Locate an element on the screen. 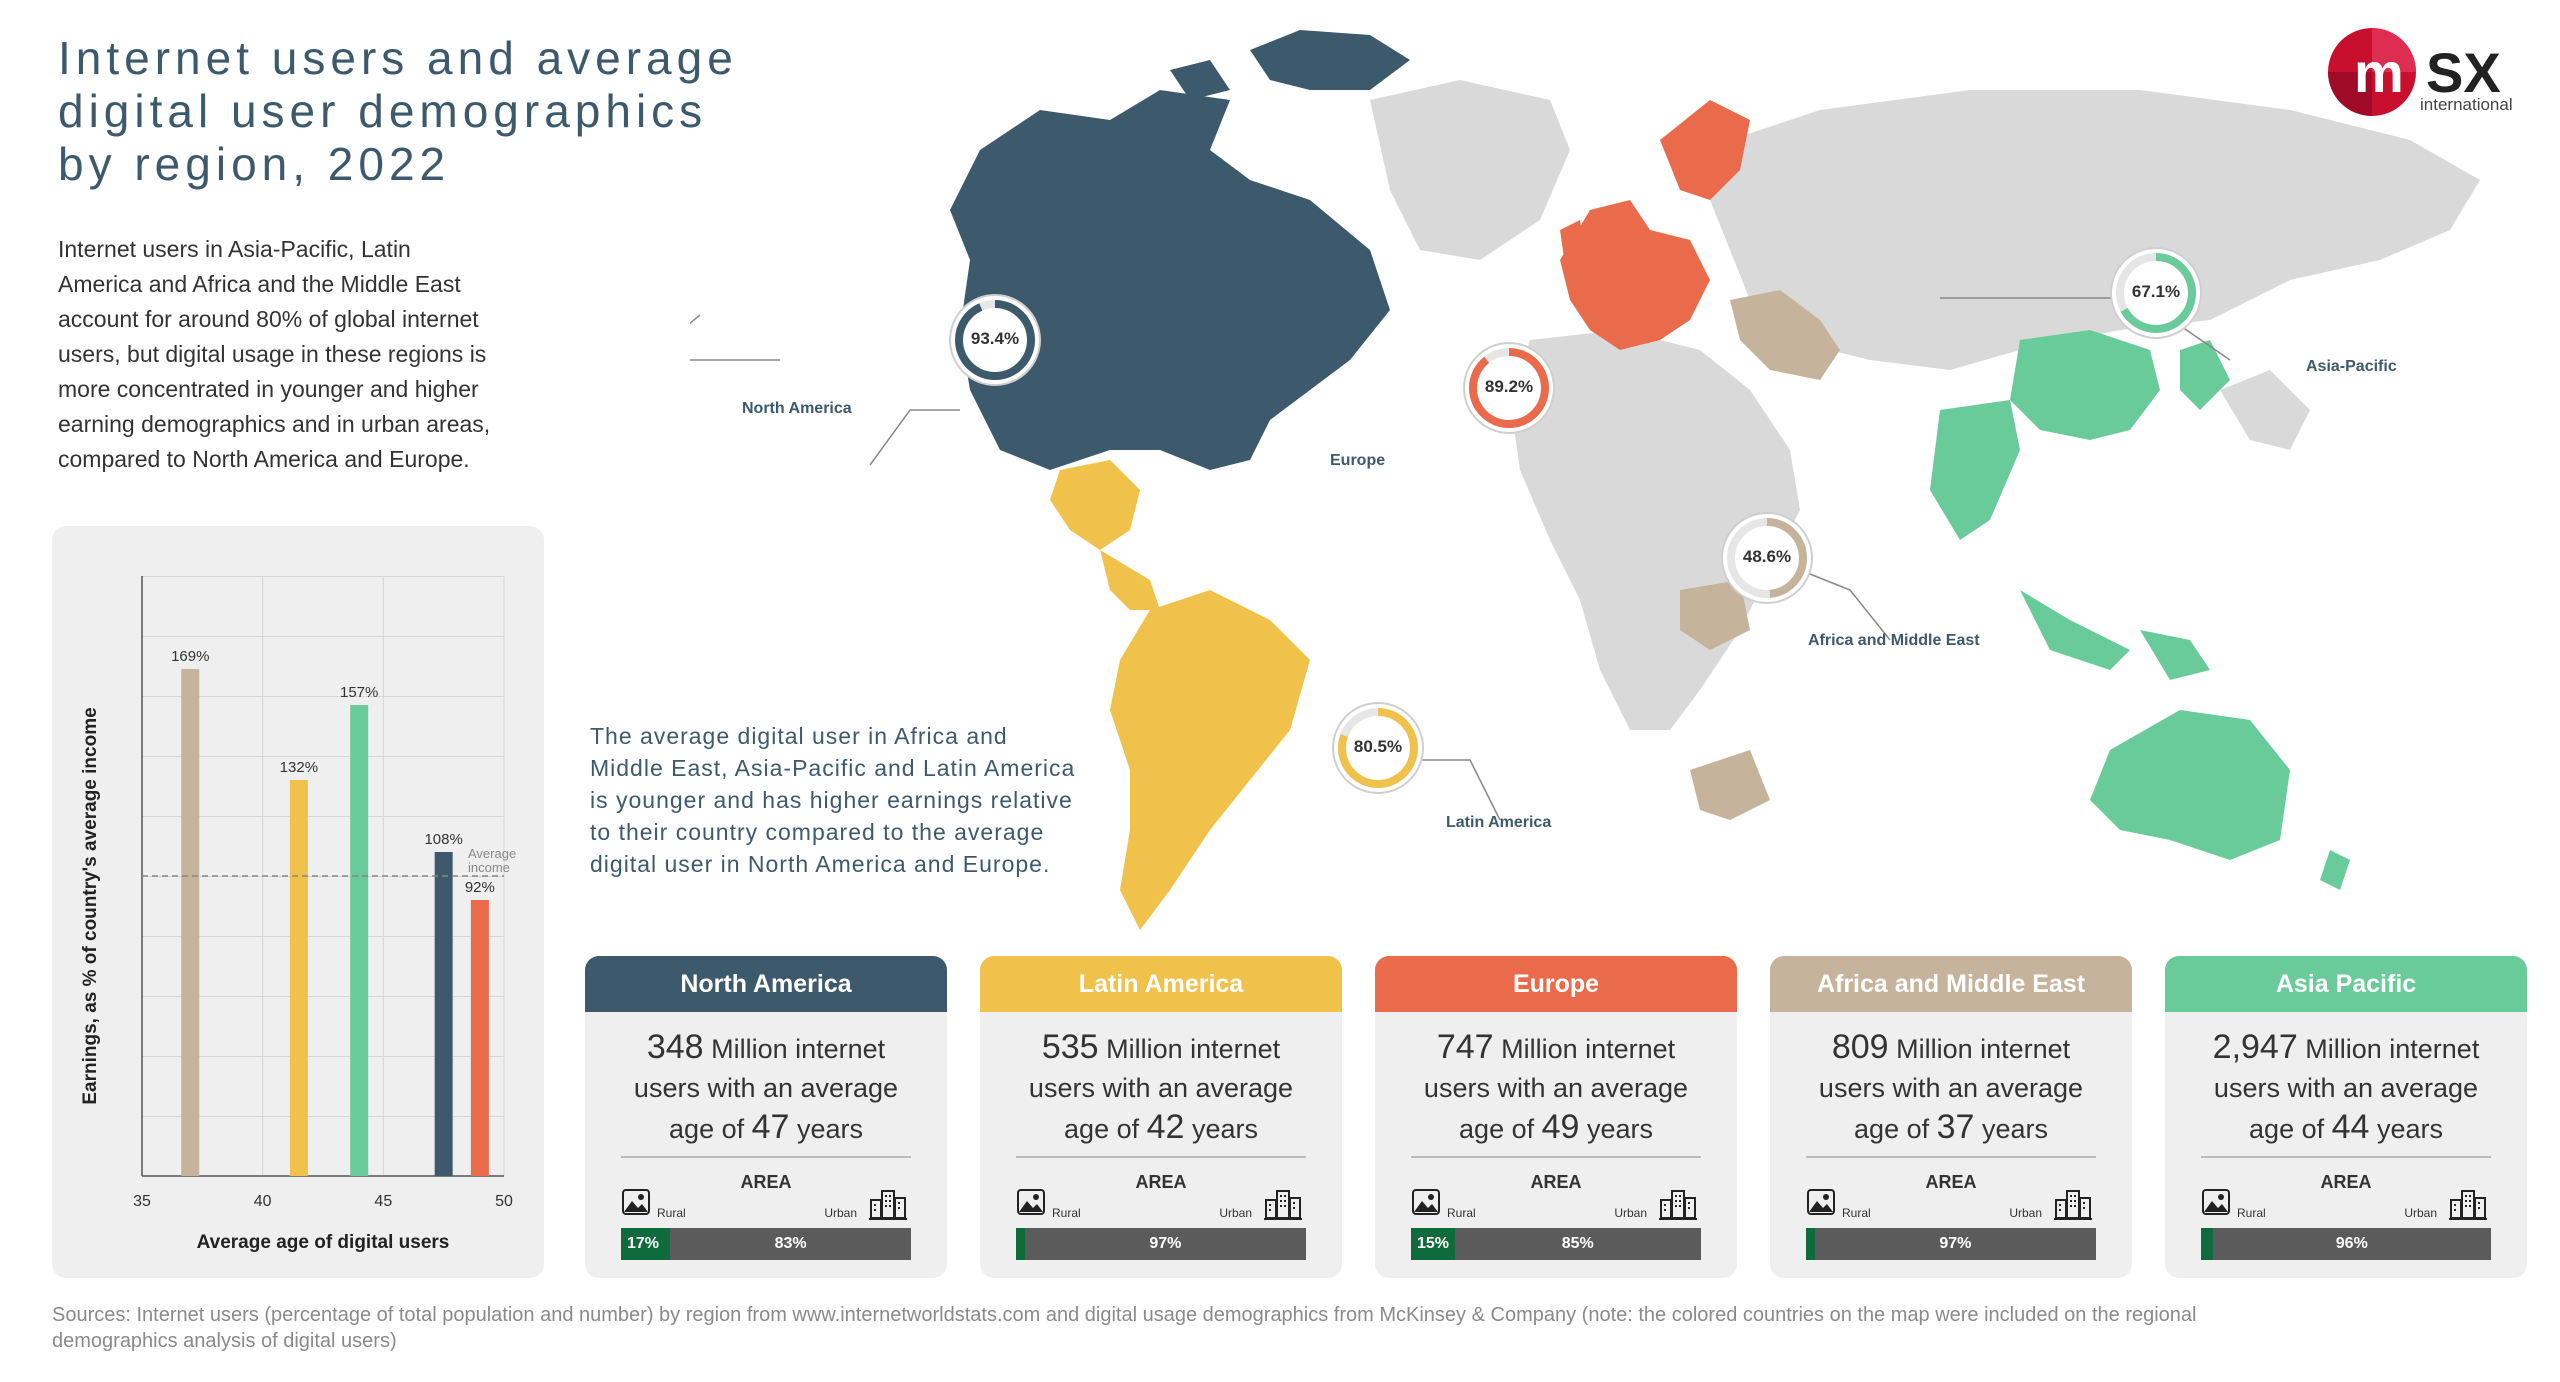  reference-label: income is located at coordinates (489, 867).